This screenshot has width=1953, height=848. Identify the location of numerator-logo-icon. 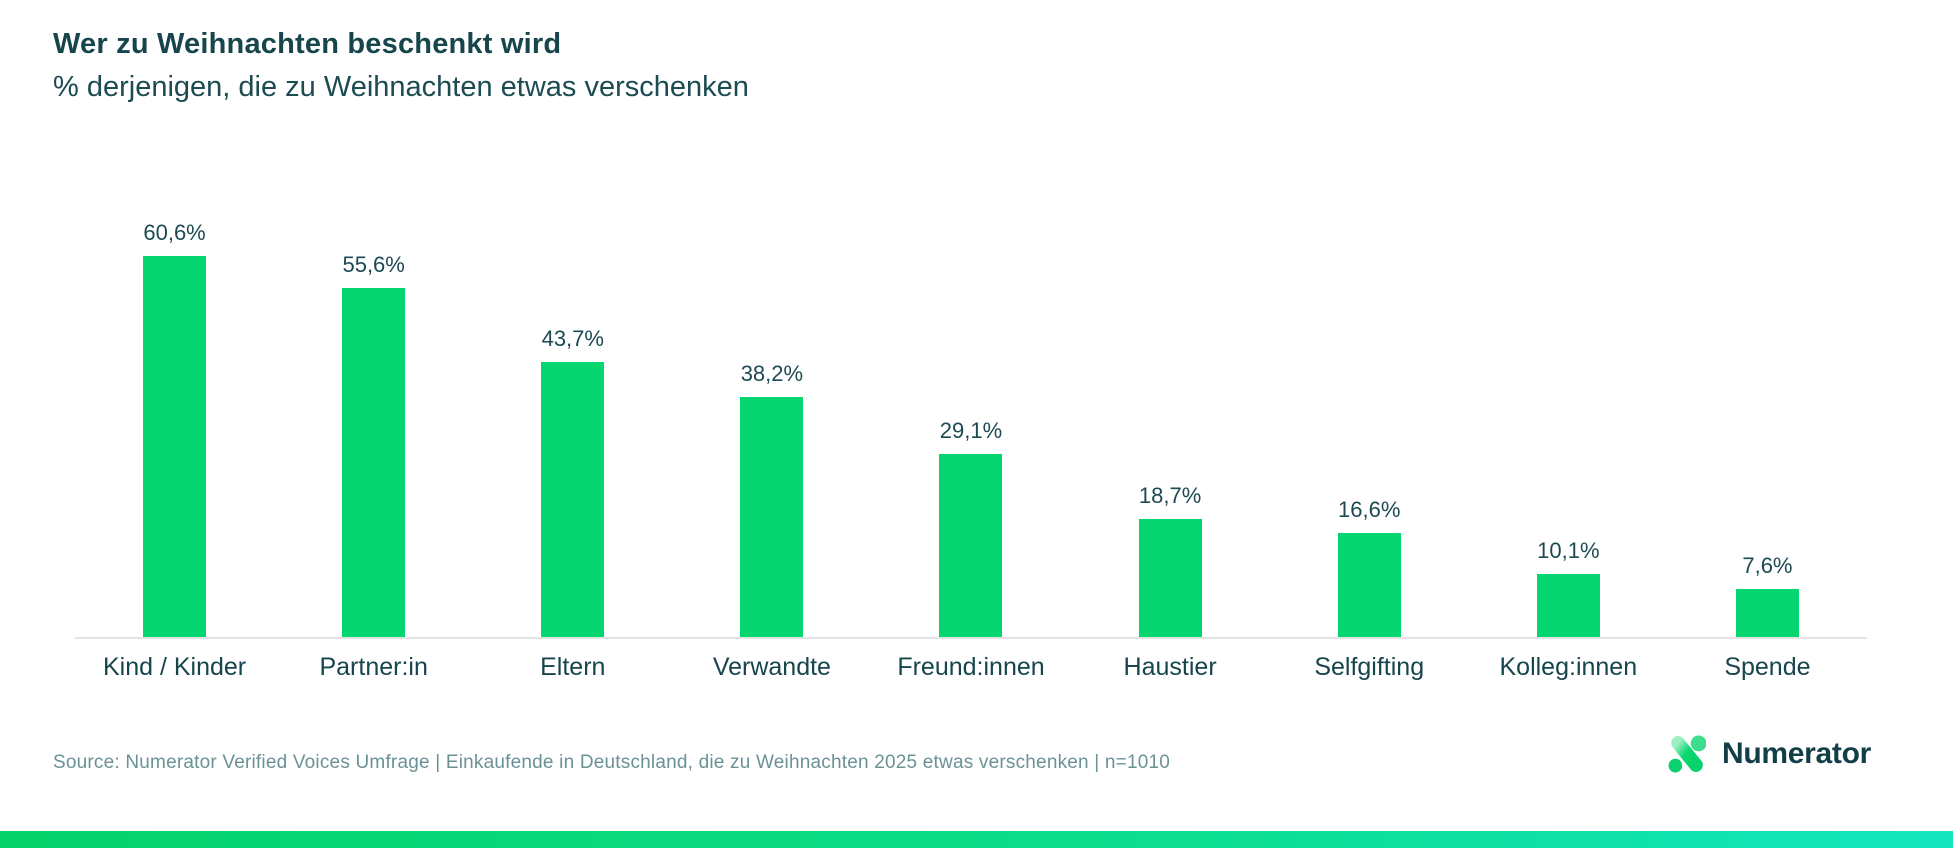
(1687, 754).